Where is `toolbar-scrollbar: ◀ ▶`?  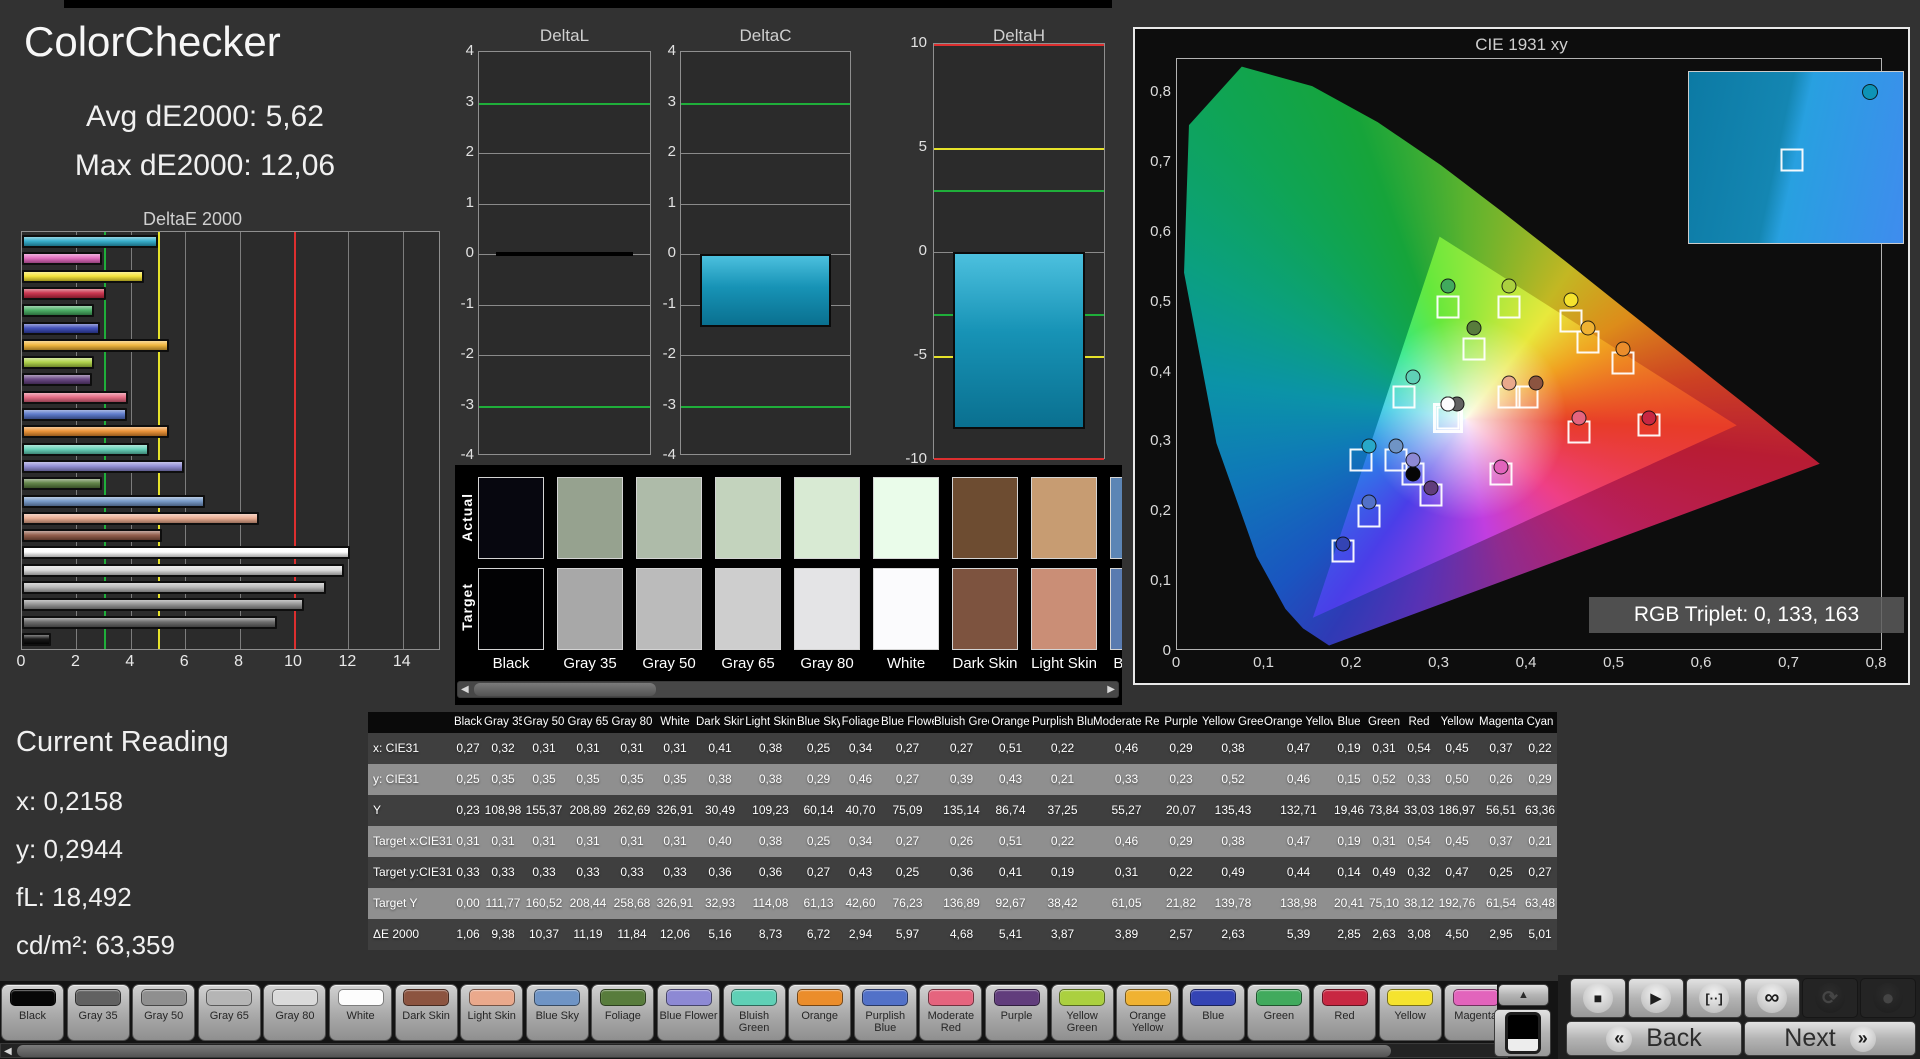 toolbar-scrollbar: ◀ ▶ is located at coordinates (754, 1050).